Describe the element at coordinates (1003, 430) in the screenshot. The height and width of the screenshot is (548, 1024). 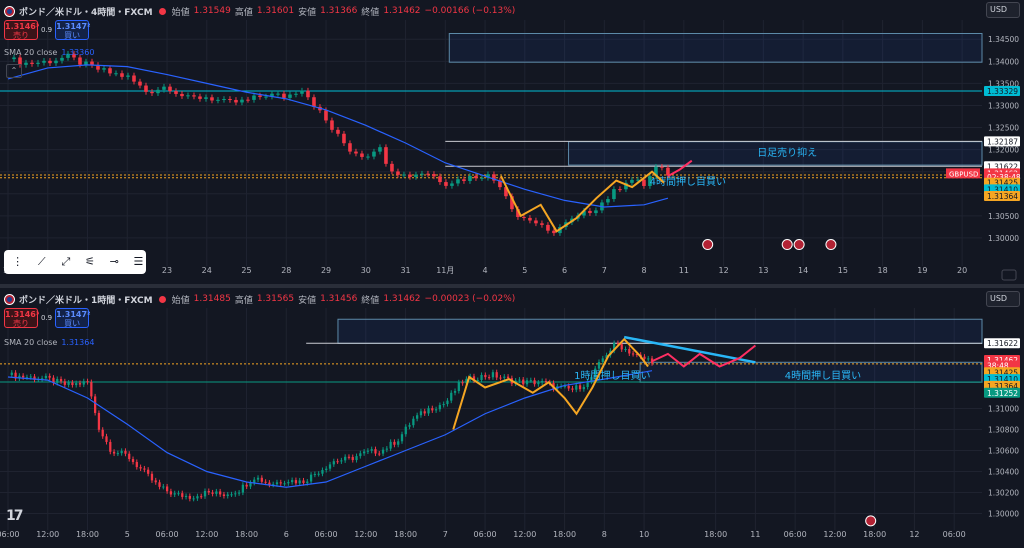
I see `y-tick-label: 1.30800` at that location.